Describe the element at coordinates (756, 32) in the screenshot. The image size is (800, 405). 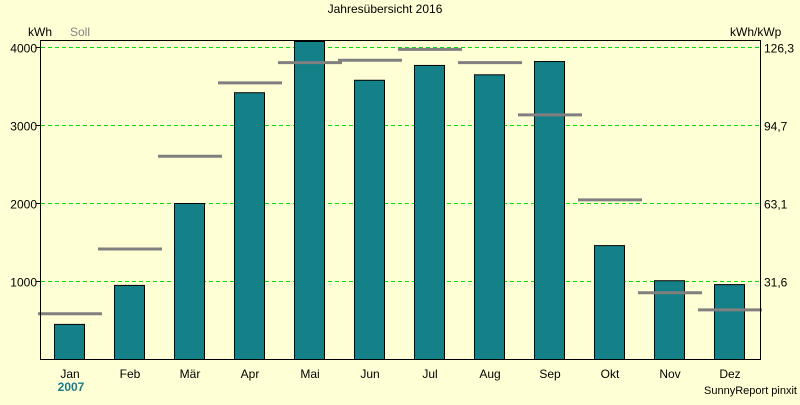
I see `y-axis-right-label: kWh/kWp` at that location.